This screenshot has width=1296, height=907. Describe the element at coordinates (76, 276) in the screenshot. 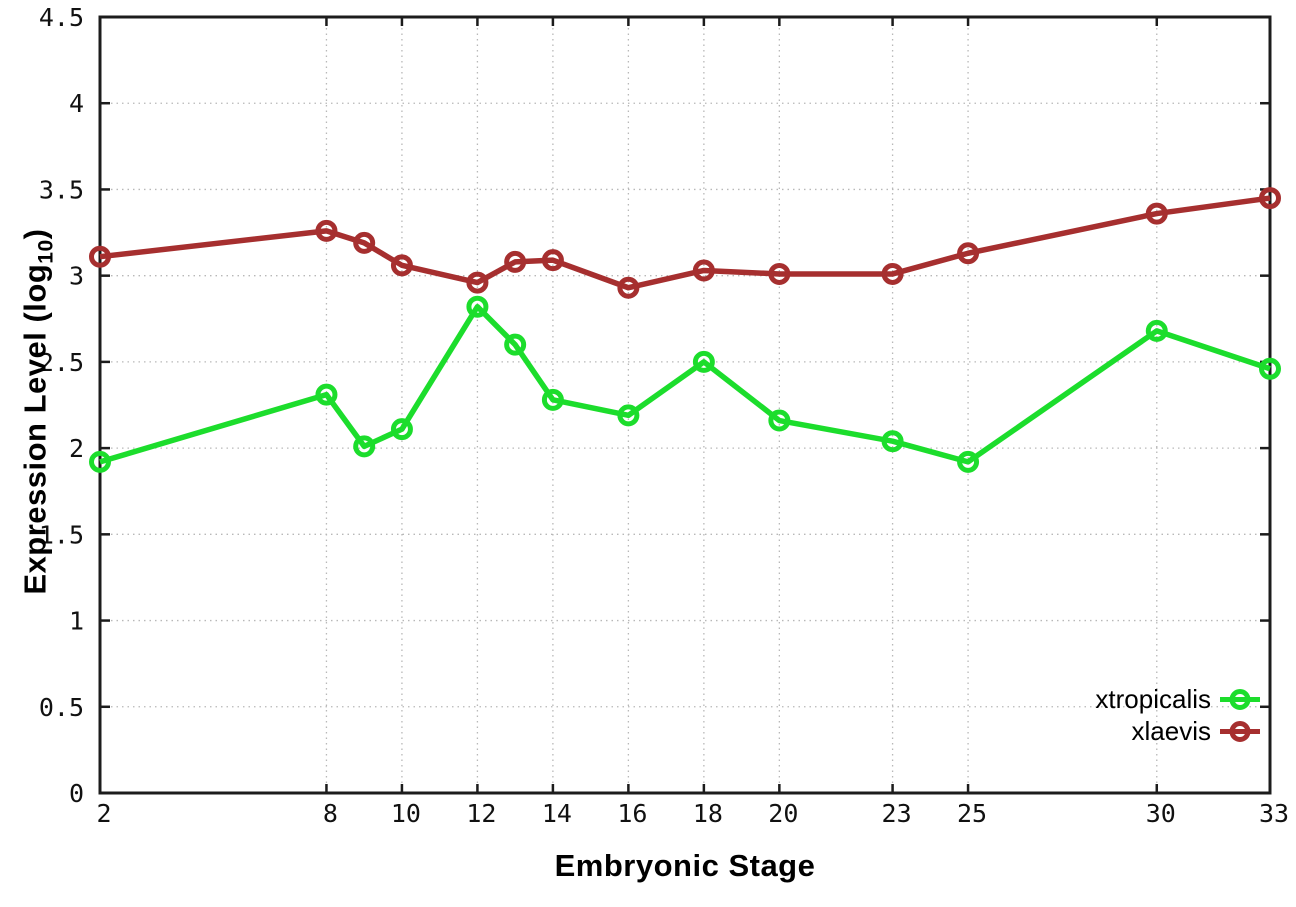

I see `y-tick-label: 3` at that location.